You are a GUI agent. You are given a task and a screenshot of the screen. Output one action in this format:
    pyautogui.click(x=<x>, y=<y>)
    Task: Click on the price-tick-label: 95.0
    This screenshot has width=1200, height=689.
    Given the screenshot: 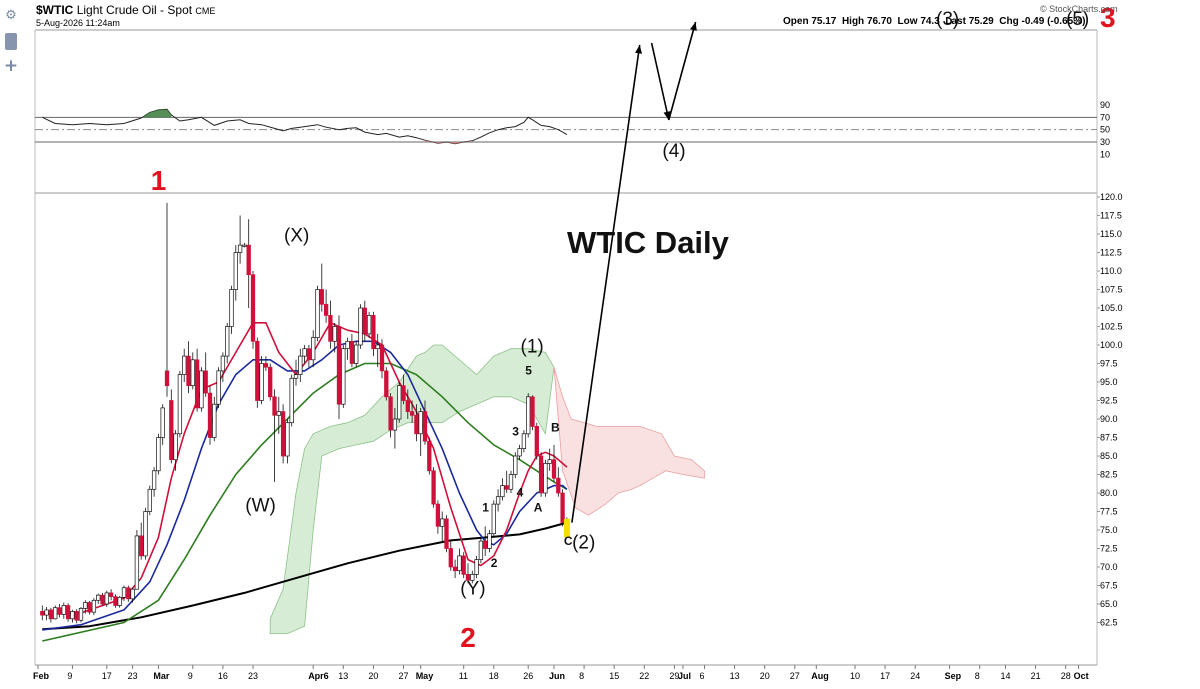 What is the action you would take?
    pyautogui.click(x=1109, y=382)
    